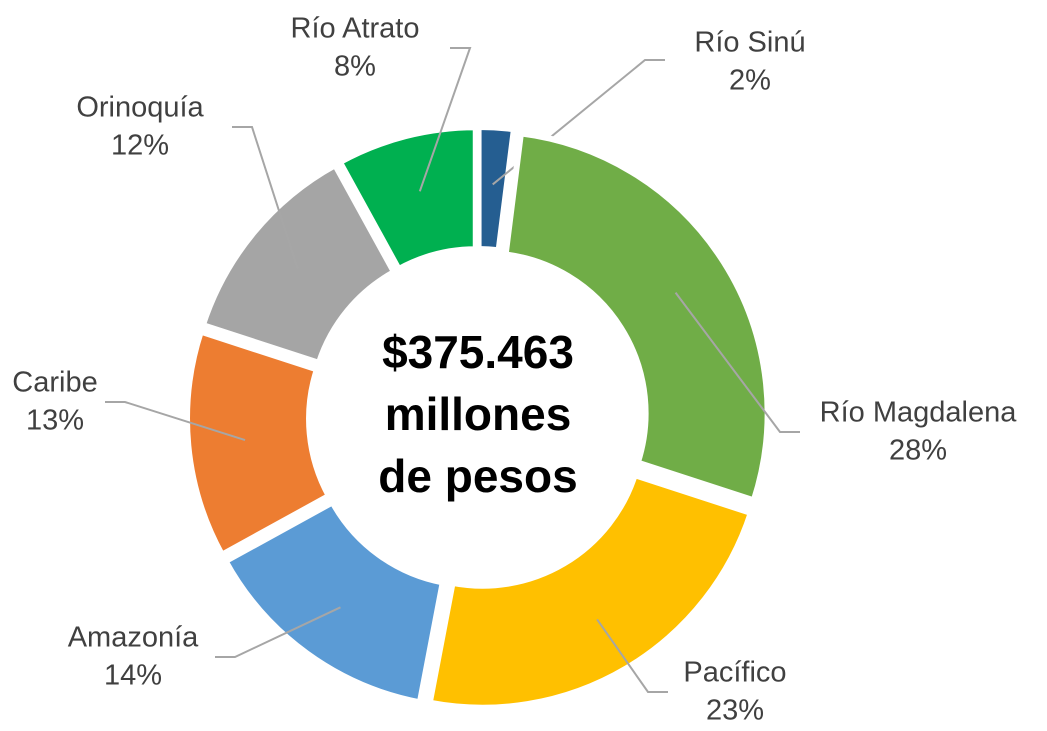 The height and width of the screenshot is (731, 1047). I want to click on center-annotation: $375.463, so click(478, 352).